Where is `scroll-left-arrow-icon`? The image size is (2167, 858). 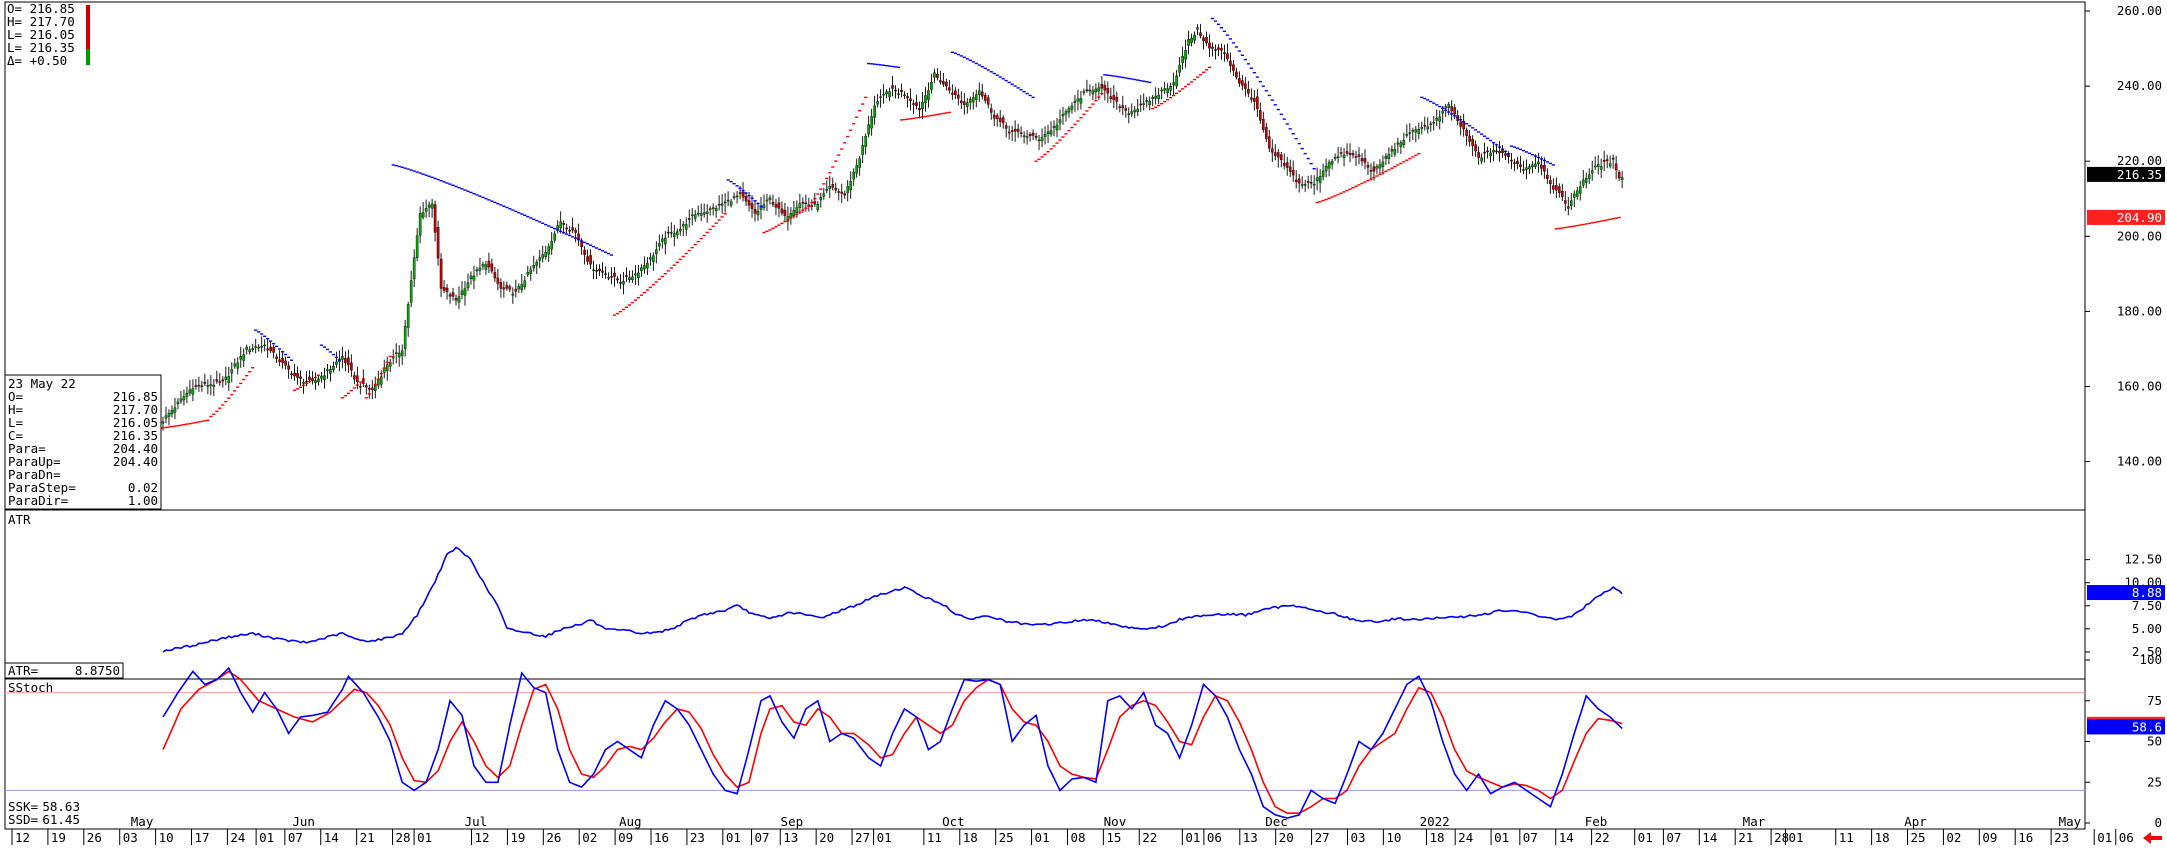
scroll-left-arrow-icon is located at coordinates (2152, 838).